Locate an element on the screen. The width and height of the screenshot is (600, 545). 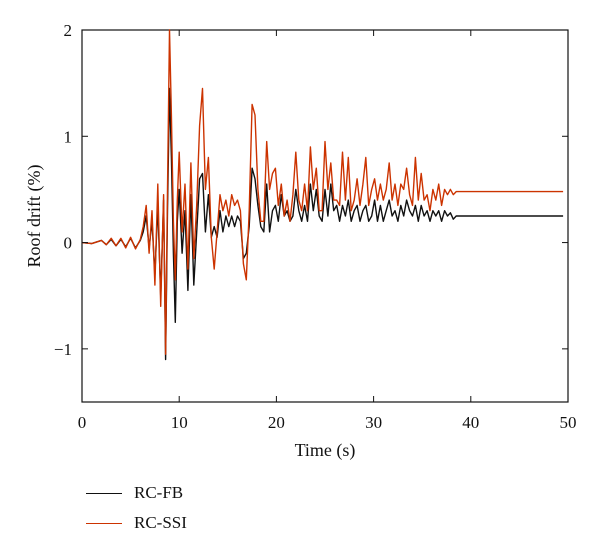
x-tick-label: 50 is located at coordinates (568, 422).